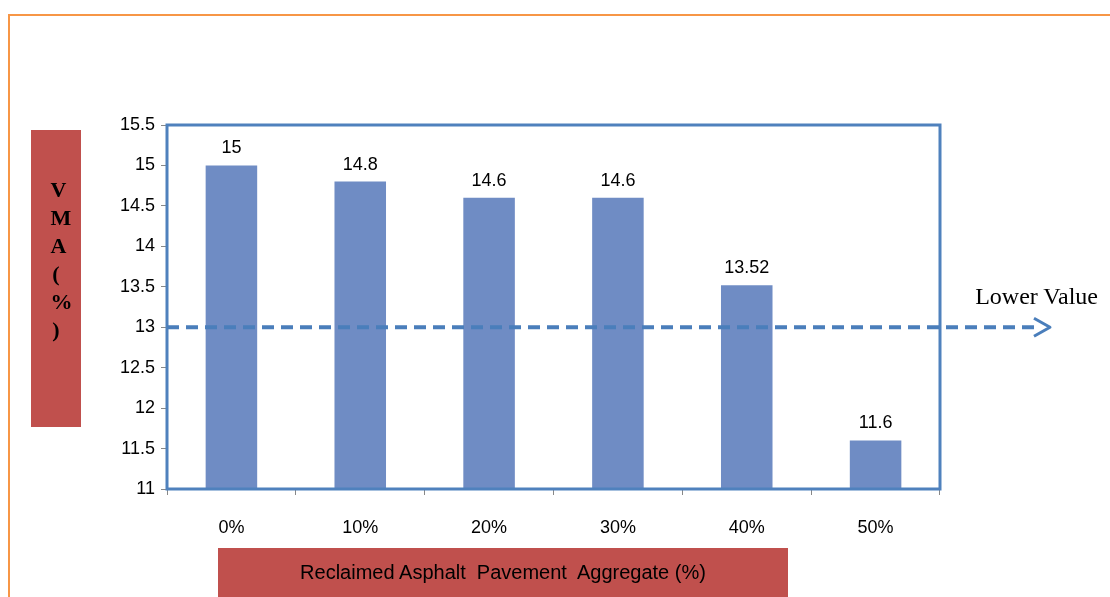 This screenshot has width=1110, height=597. Describe the element at coordinates (617, 526) in the screenshot. I see `x-tick-label: 30%` at that location.